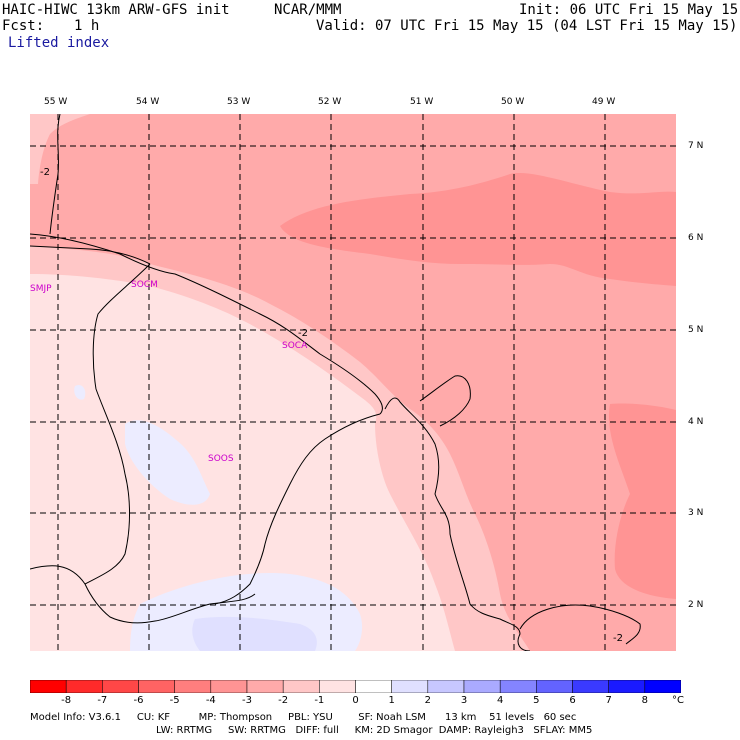 The width and height of the screenshot is (740, 740). What do you see at coordinates (66, 700) in the screenshot?
I see `colorbar-tick-label: -8` at bounding box center [66, 700].